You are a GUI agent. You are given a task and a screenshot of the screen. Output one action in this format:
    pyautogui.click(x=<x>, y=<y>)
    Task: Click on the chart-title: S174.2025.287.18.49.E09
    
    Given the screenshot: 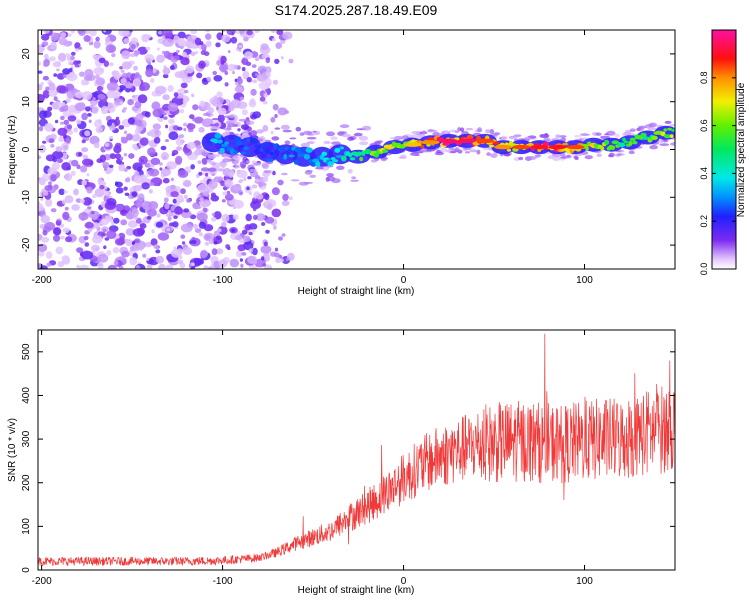 What is the action you would take?
    pyautogui.click(x=356, y=10)
    